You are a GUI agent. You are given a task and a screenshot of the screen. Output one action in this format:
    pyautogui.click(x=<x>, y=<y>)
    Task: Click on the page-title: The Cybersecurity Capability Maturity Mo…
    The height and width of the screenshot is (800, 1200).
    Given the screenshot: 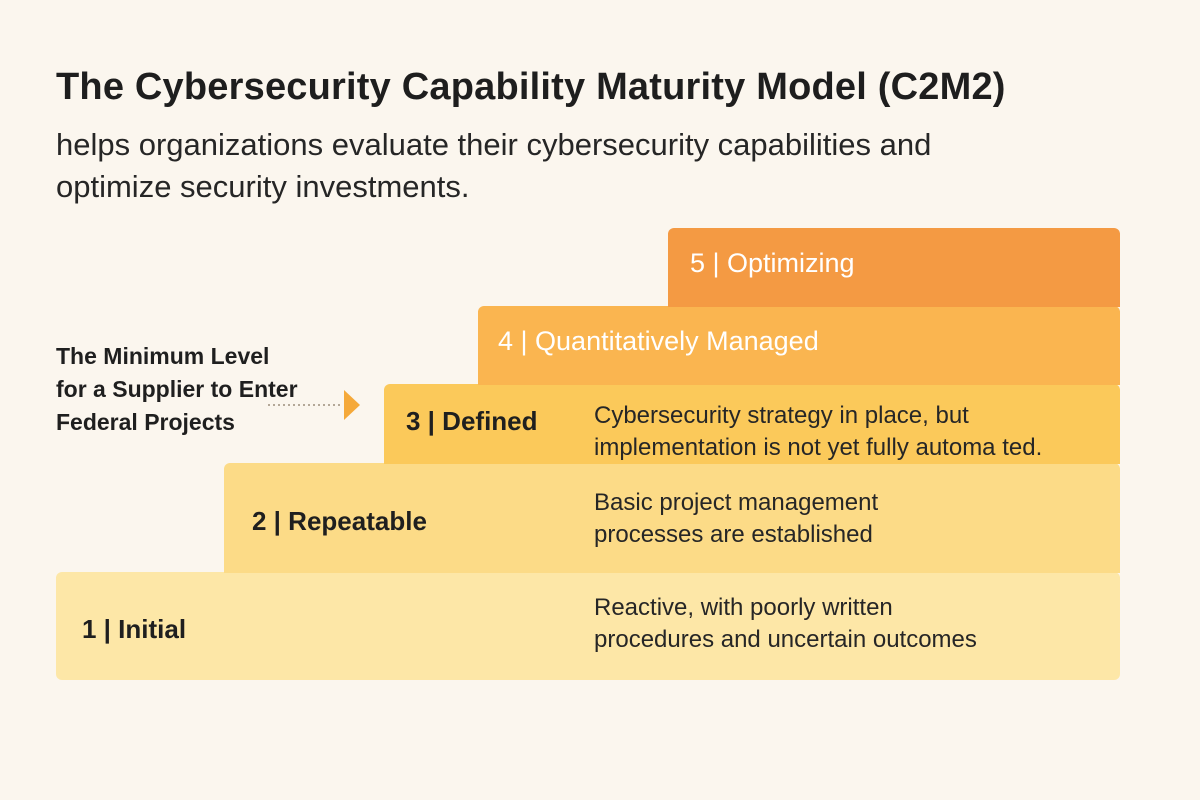 What is the action you would take?
    pyautogui.click(x=531, y=87)
    